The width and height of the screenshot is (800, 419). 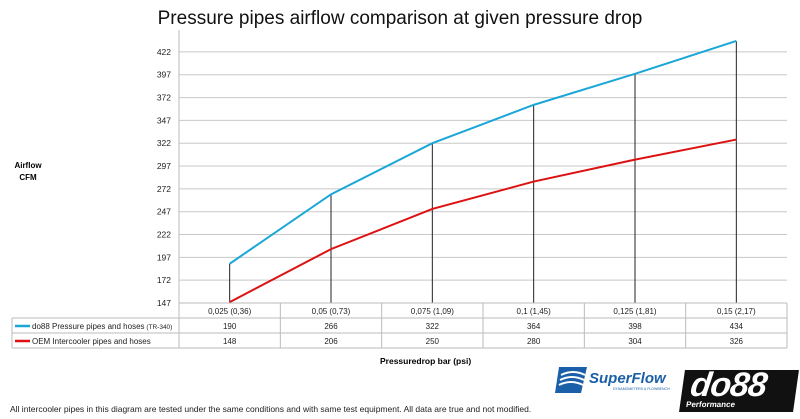 I want to click on y-tick-label: 147, so click(x=164, y=303).